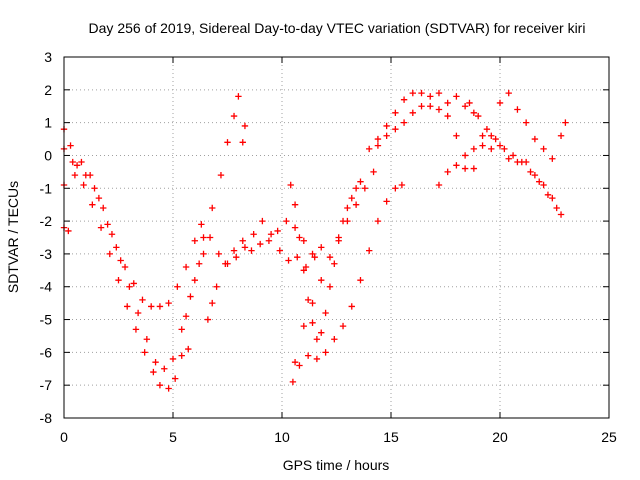 The height and width of the screenshot is (480, 640). What do you see at coordinates (336, 465) in the screenshot?
I see `x-axis-label: GPS time / hours` at bounding box center [336, 465].